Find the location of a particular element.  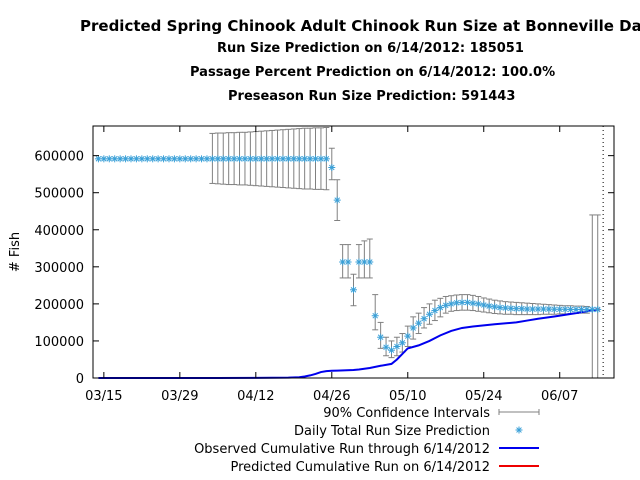

x-tick-label: 04/26 is located at coordinates (331, 396).